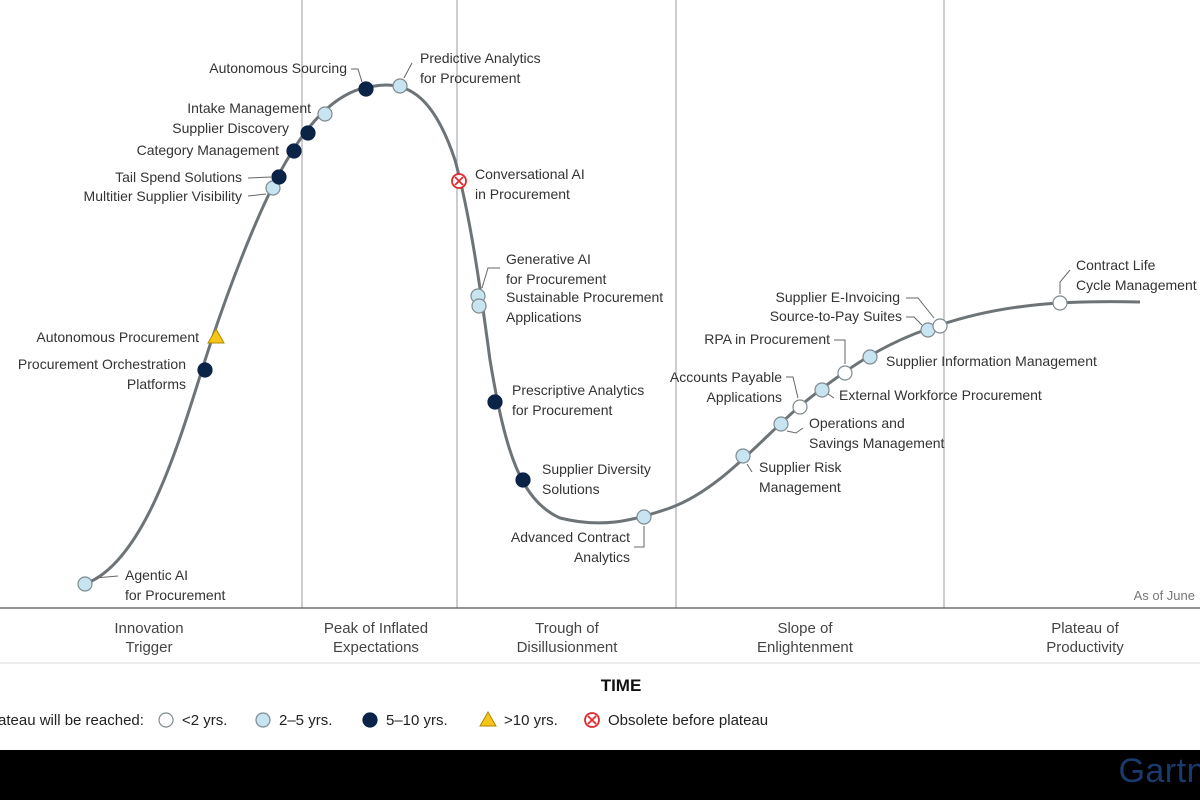 This screenshot has height=800, width=1200. I want to click on marker-operations-and-savings-management, so click(781, 424).